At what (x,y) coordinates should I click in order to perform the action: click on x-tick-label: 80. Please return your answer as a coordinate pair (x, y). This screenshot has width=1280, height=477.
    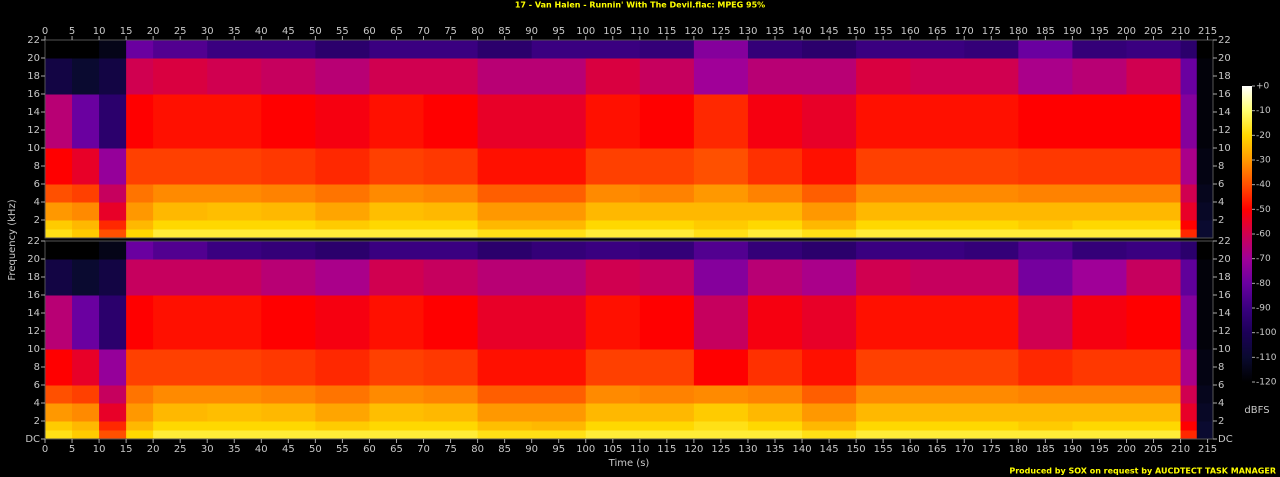
    Looking at the image, I should click on (477, 31).